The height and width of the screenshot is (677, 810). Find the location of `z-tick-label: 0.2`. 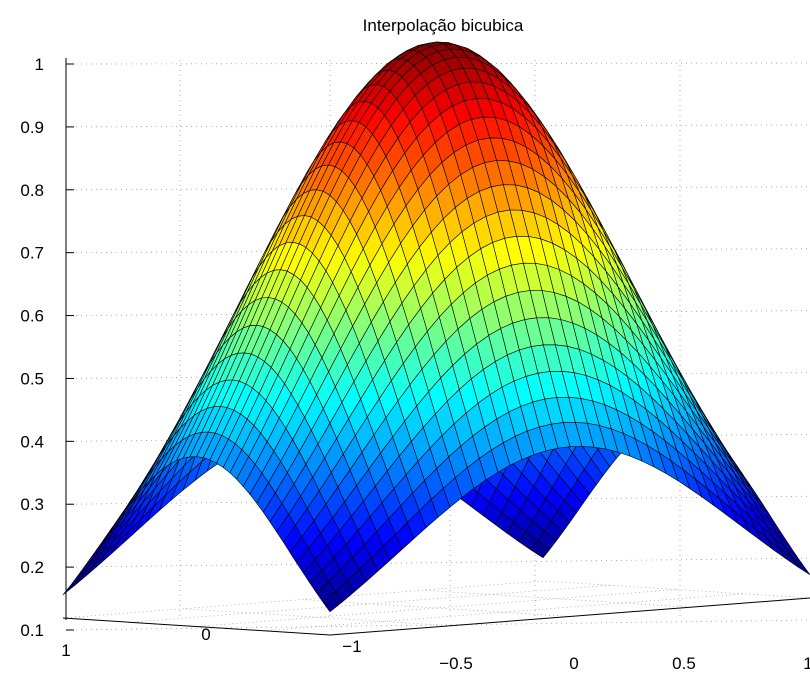

z-tick-label: 0.2 is located at coordinates (32, 567).